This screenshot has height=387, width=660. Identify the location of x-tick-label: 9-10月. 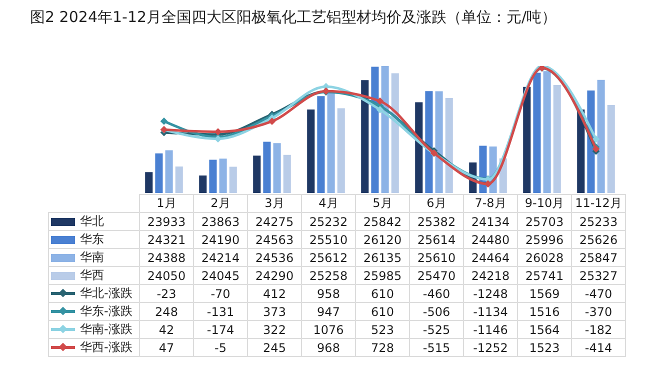
(545, 203).